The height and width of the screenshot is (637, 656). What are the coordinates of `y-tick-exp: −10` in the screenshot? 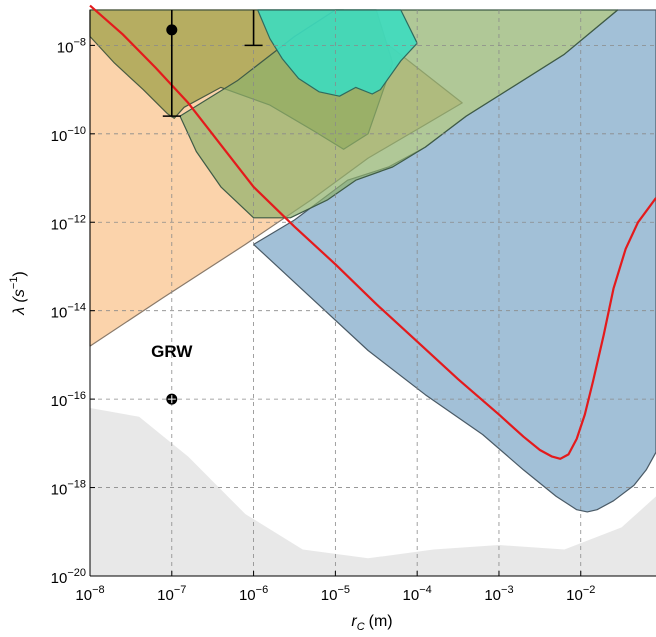 It's located at (76, 131).